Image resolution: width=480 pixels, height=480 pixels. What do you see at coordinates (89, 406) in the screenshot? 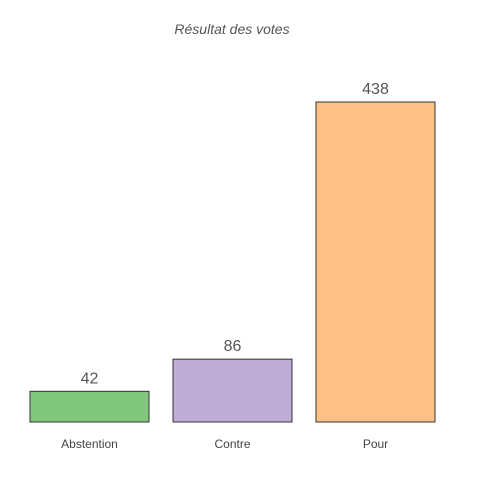
I see `bar-abstention` at bounding box center [89, 406].